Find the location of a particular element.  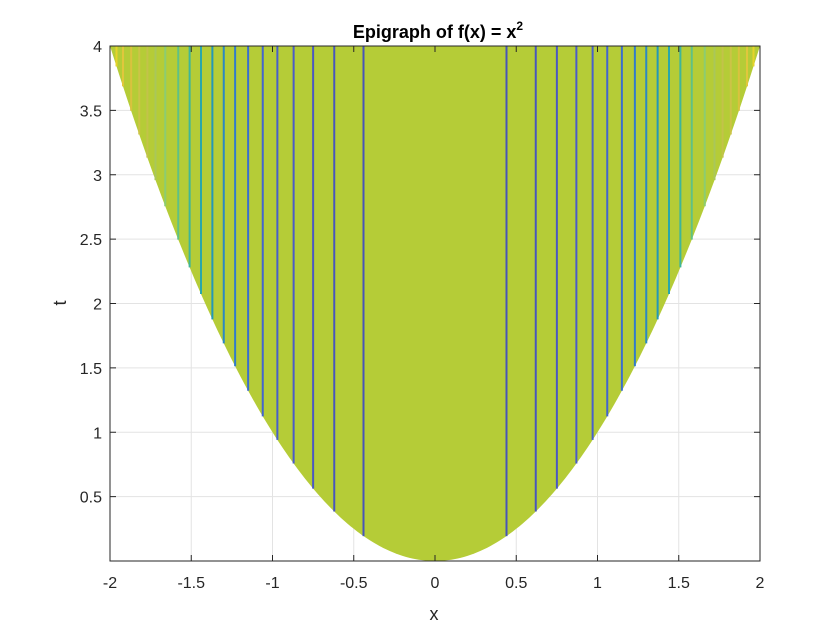

x-tick-label: 2 is located at coordinates (760, 583).